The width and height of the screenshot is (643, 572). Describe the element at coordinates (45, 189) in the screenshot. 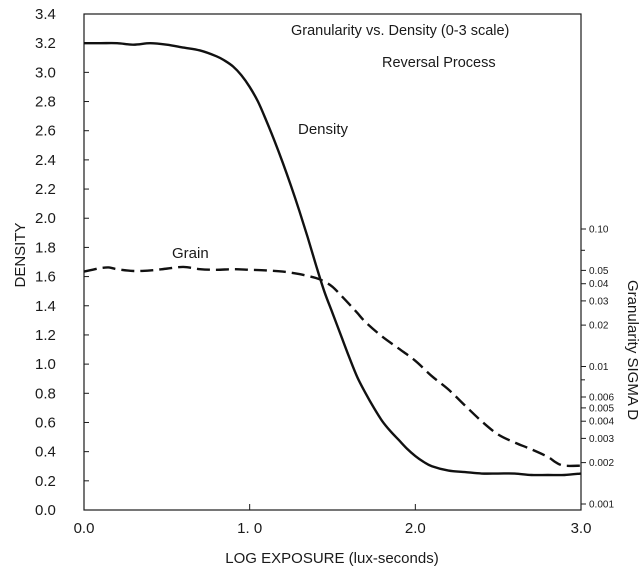

I see `y-tick-label: 2.2` at that location.